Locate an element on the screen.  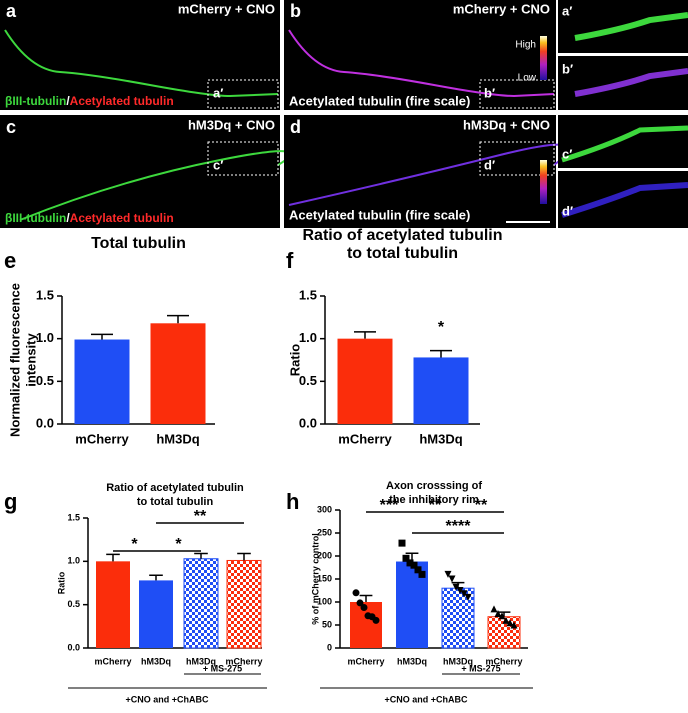
inset-label: b′ is located at coordinates (489, 92).